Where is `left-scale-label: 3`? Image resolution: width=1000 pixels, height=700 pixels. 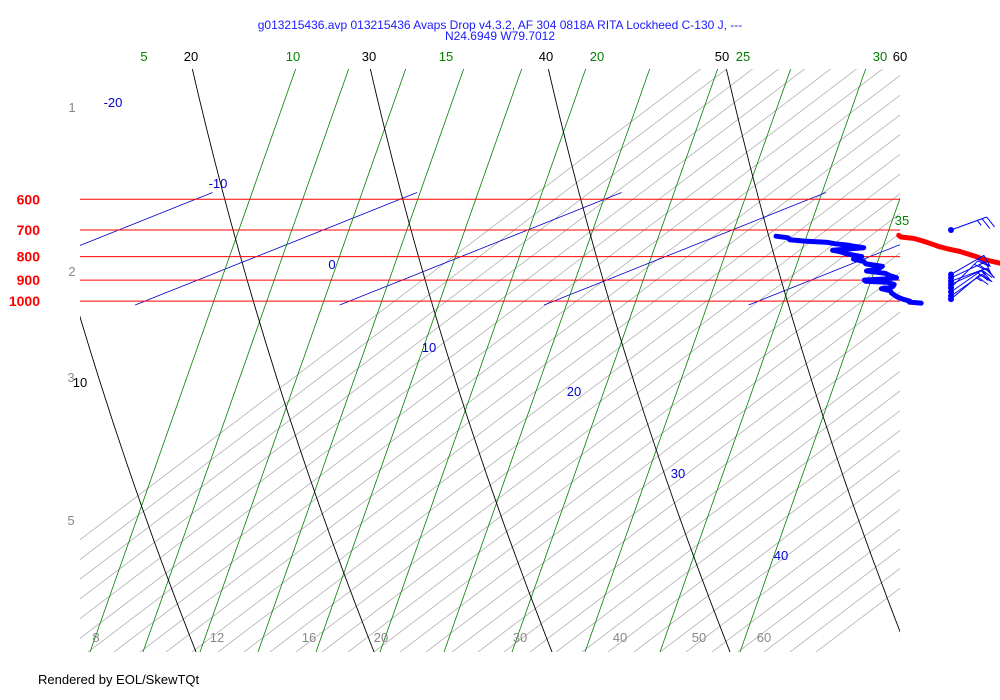 left-scale-label: 3 is located at coordinates (70, 377).